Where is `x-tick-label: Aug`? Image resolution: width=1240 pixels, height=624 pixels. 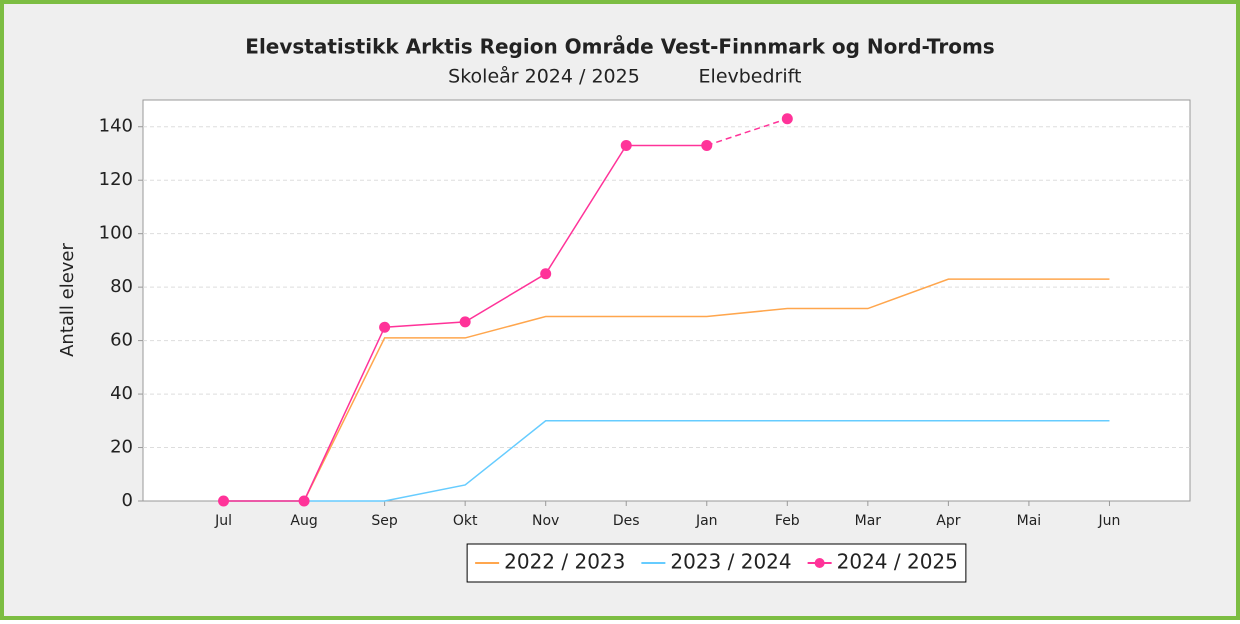 x-tick-label: Aug is located at coordinates (303, 521).